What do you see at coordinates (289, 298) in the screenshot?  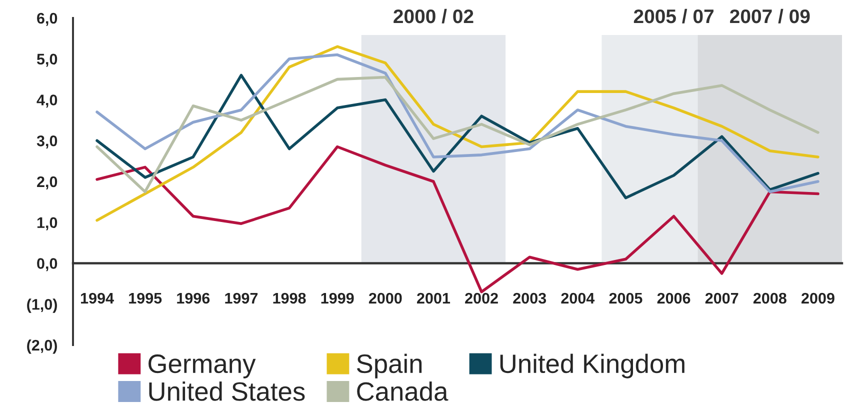 I see `x-tick-label: 1998` at bounding box center [289, 298].